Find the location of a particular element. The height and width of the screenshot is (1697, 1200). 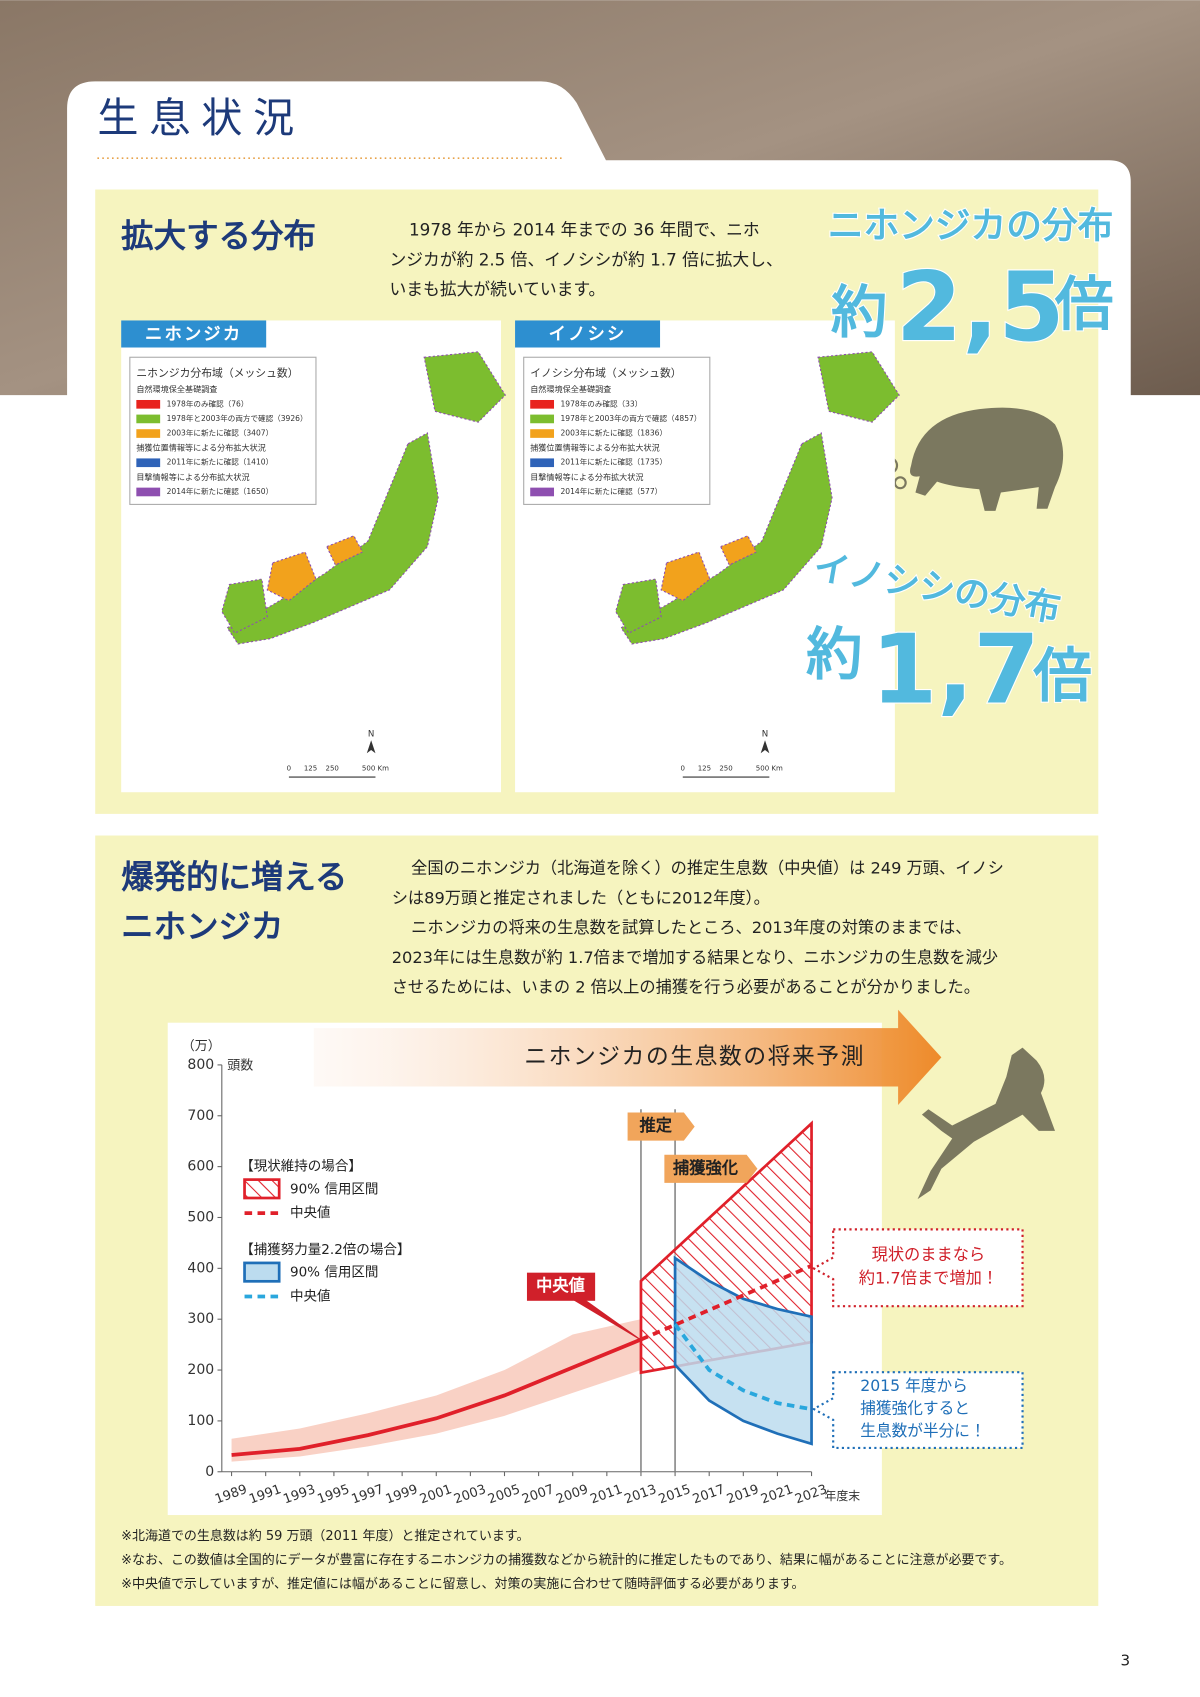

reinforced-box is located at coordinates (917, 1410).